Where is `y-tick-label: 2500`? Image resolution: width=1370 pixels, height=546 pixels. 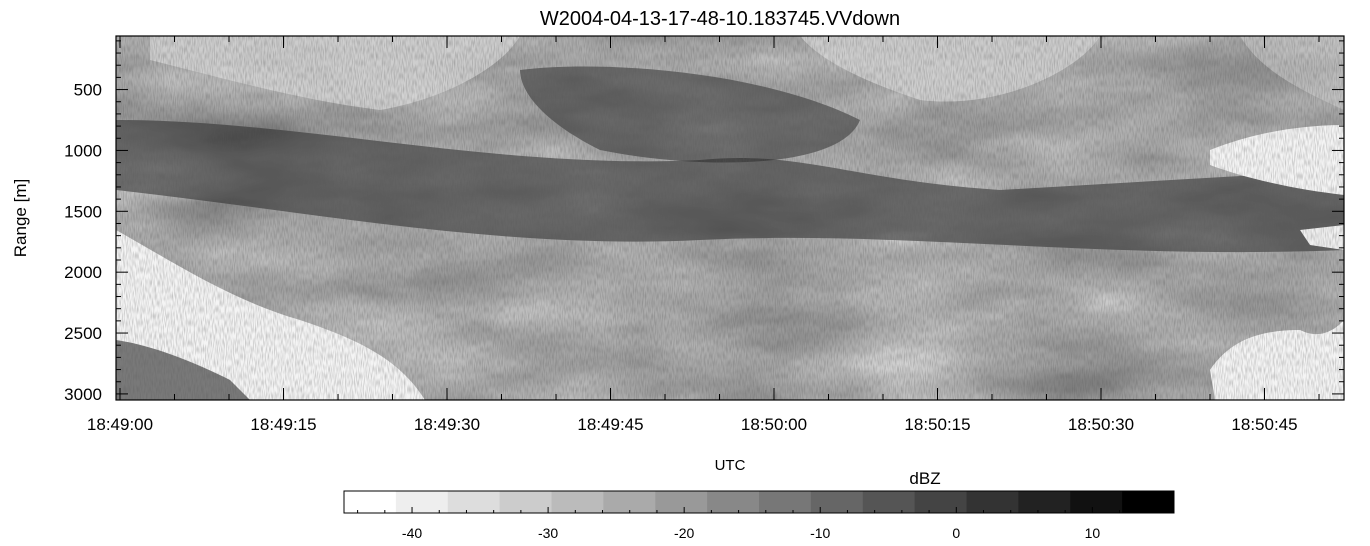 y-tick-label: 2500 is located at coordinates (83, 333).